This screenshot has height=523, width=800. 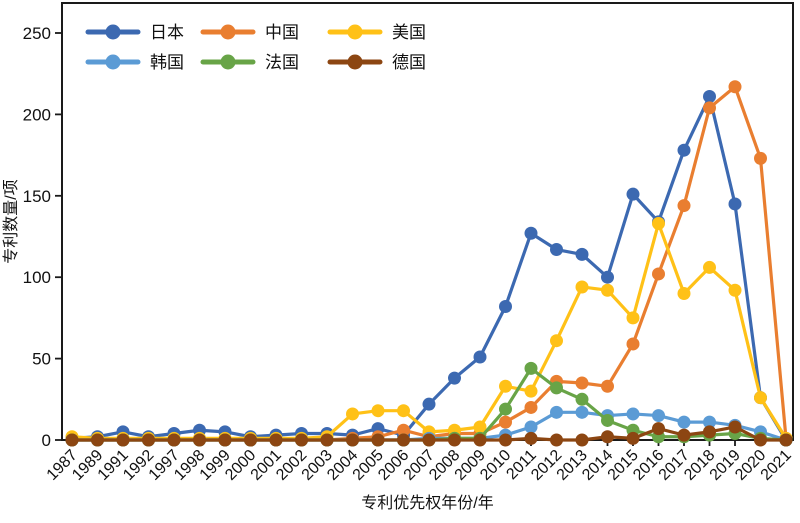 What do you see at coordinates (37, 114) in the screenshot?
I see `y-tick-label: 200` at bounding box center [37, 114].